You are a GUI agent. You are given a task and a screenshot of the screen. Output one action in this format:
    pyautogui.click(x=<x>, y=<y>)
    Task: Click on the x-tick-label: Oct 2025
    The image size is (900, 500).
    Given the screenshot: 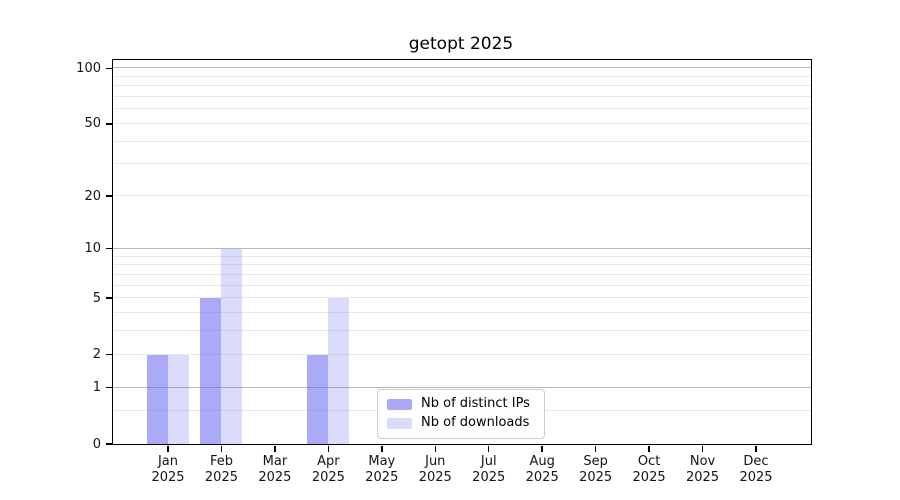 What is the action you would take?
    pyautogui.click(x=649, y=469)
    